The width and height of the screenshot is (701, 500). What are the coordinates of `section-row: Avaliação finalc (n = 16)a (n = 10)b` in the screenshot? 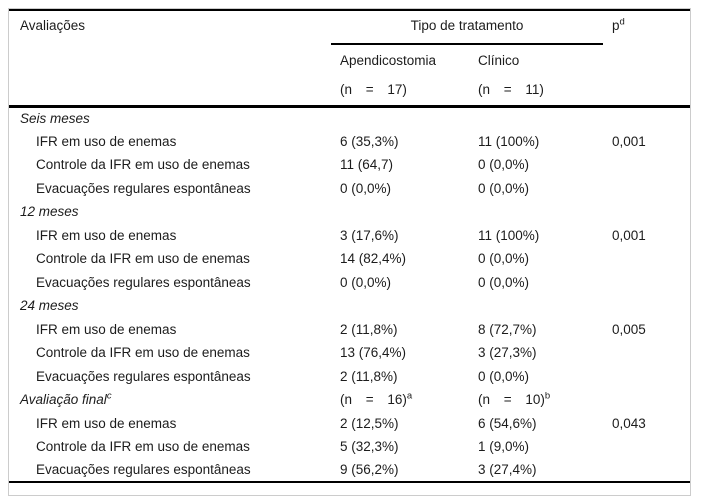 It's located at (349, 400).